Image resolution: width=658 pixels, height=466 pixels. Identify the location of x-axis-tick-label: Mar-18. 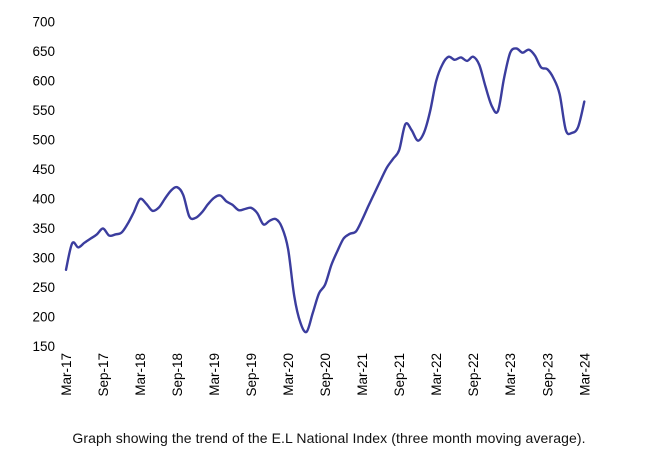
(140, 374).